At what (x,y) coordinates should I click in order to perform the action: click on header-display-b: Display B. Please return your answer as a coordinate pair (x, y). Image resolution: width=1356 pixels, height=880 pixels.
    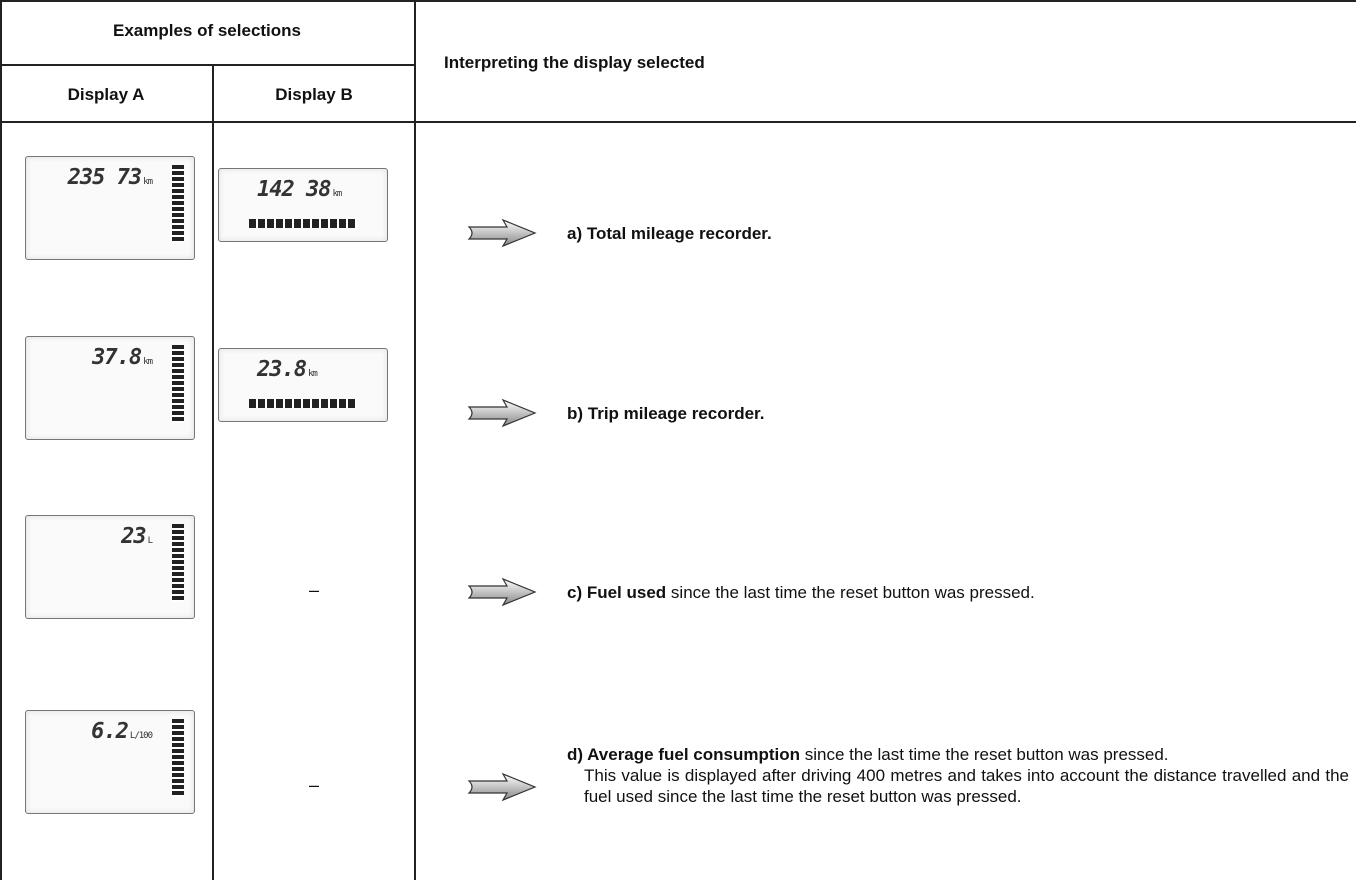
    Looking at the image, I should click on (314, 94).